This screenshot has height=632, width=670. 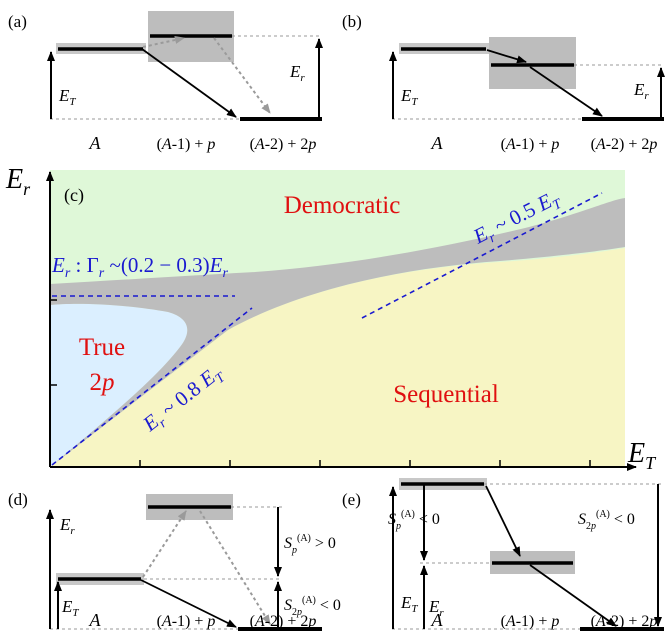 What do you see at coordinates (606, 520) in the screenshot?
I see `label-S2p-e: S2p(A) < 0` at bounding box center [606, 520].